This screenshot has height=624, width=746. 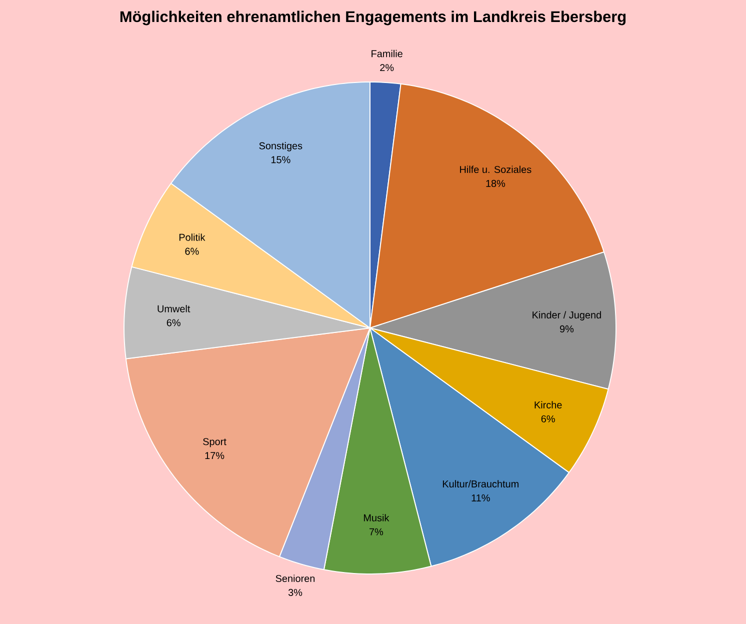 I want to click on data-label: 15%, so click(x=280, y=160).